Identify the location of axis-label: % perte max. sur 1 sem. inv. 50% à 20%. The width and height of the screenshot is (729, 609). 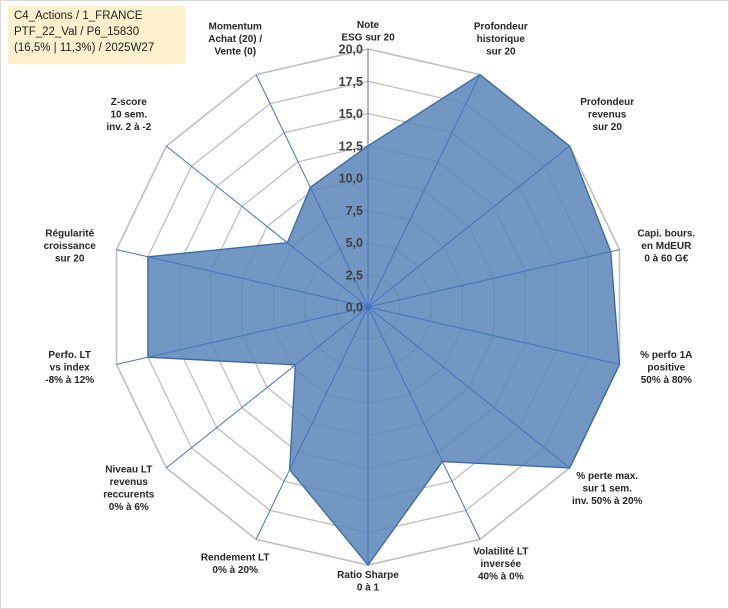
(607, 489).